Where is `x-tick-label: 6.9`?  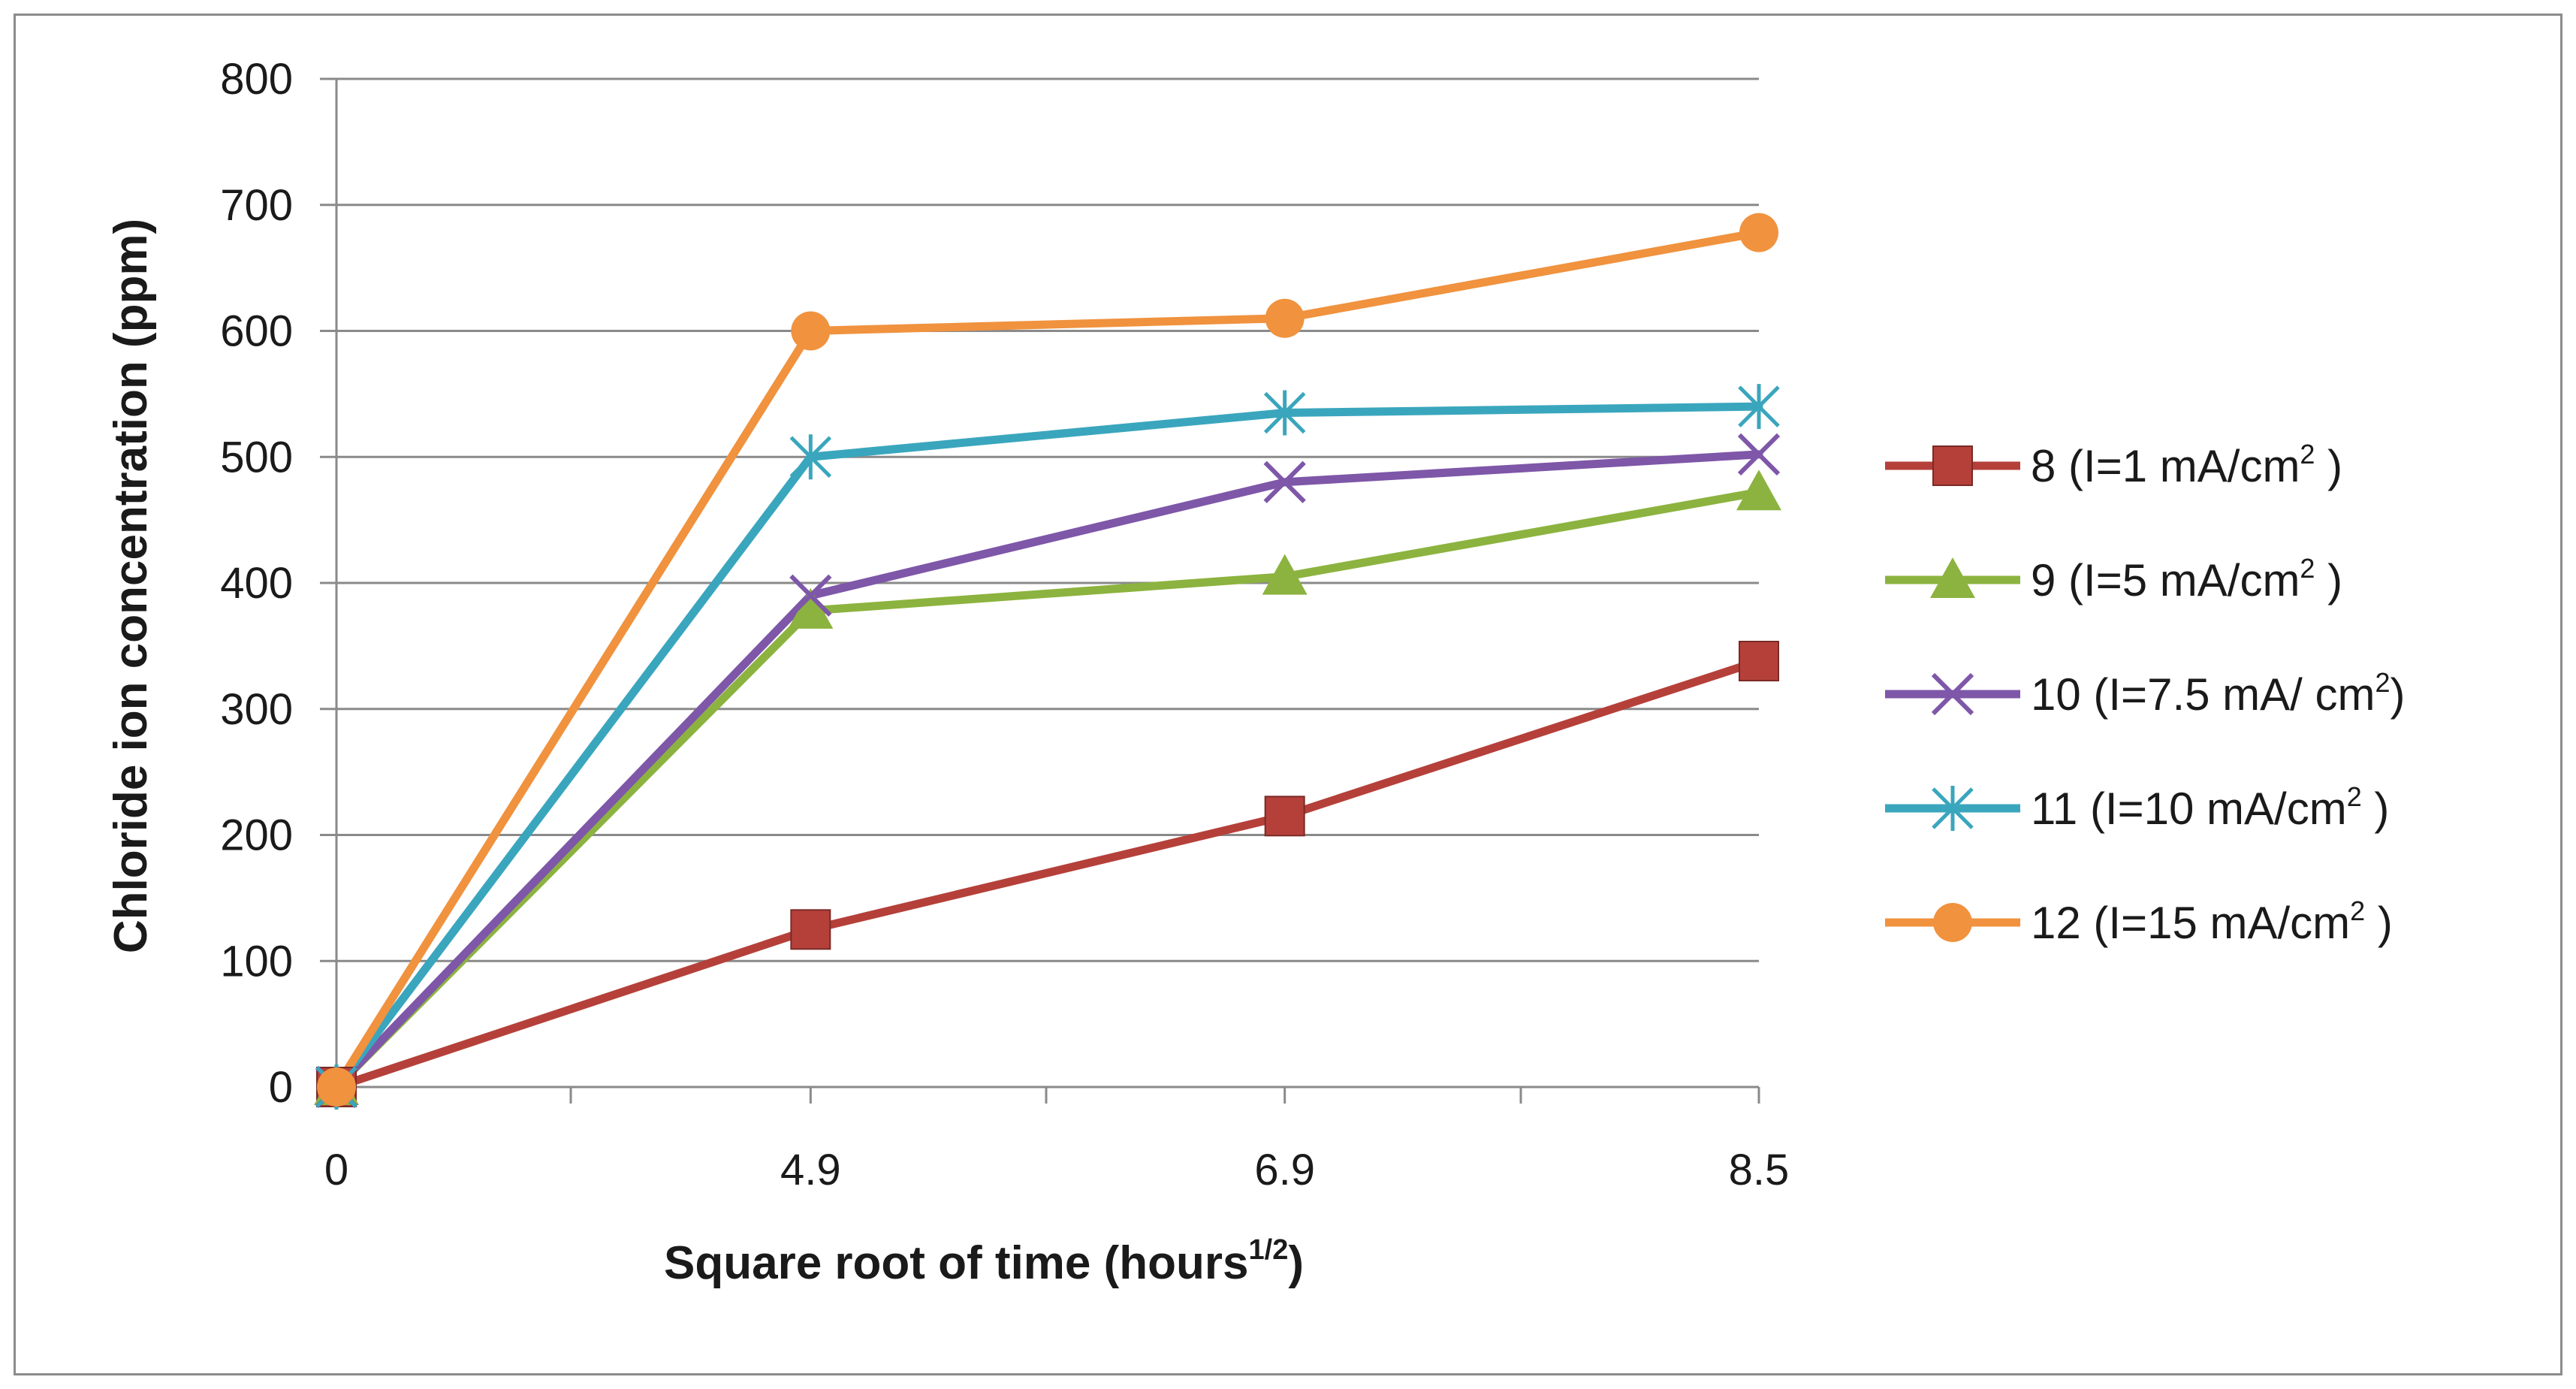 x-tick-label: 6.9 is located at coordinates (1284, 1170).